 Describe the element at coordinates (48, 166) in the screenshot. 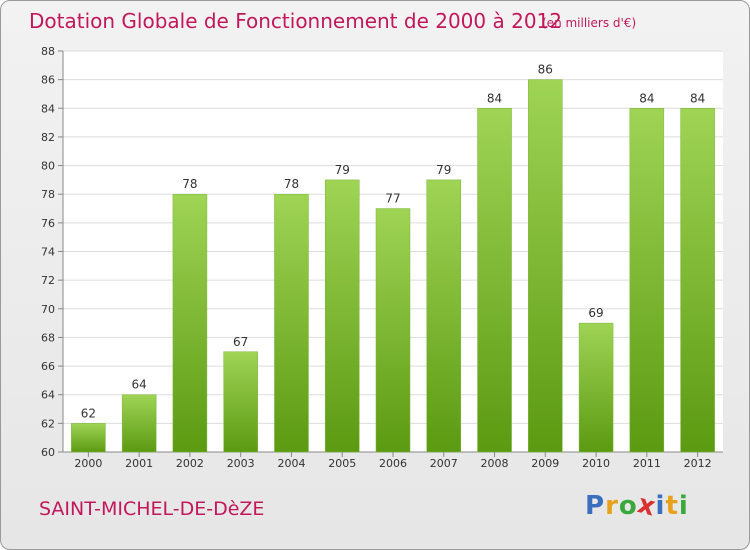

I see `y-tick-label: 80` at that location.